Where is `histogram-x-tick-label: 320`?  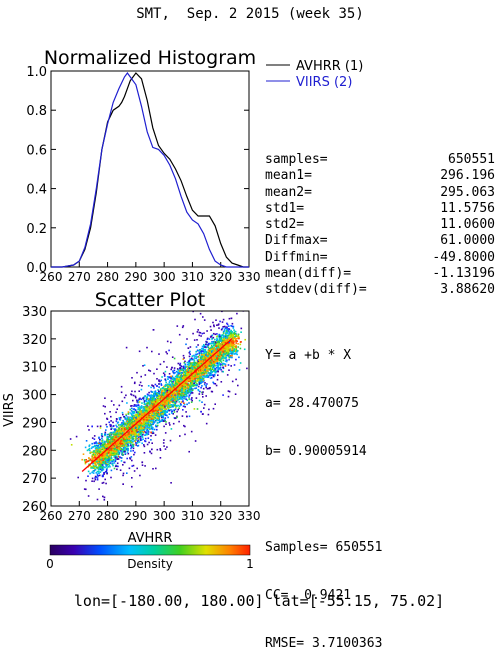 histogram-x-tick-label: 320 is located at coordinates (220, 277).